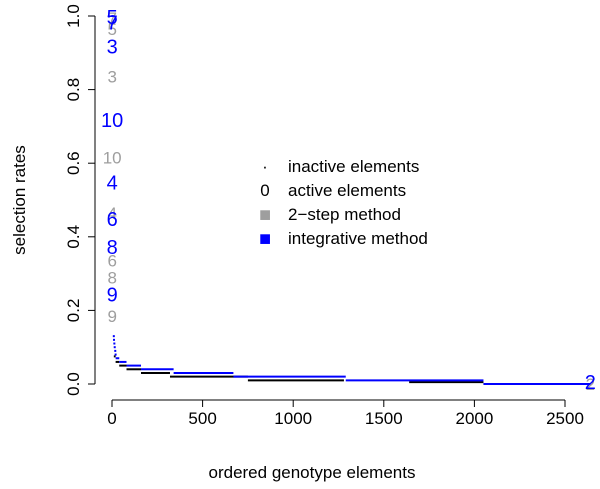 This screenshot has height=489, width=600. Describe the element at coordinates (358, 238) in the screenshot. I see `legend-label-3: integrative method` at that location.